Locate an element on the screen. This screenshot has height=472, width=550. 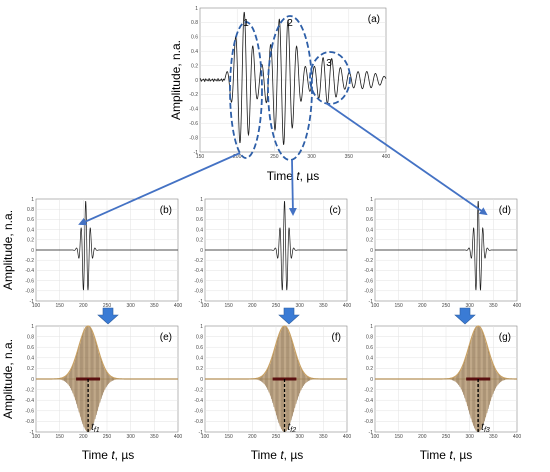
ellipse-number-1: 1 is located at coordinates (246, 23).